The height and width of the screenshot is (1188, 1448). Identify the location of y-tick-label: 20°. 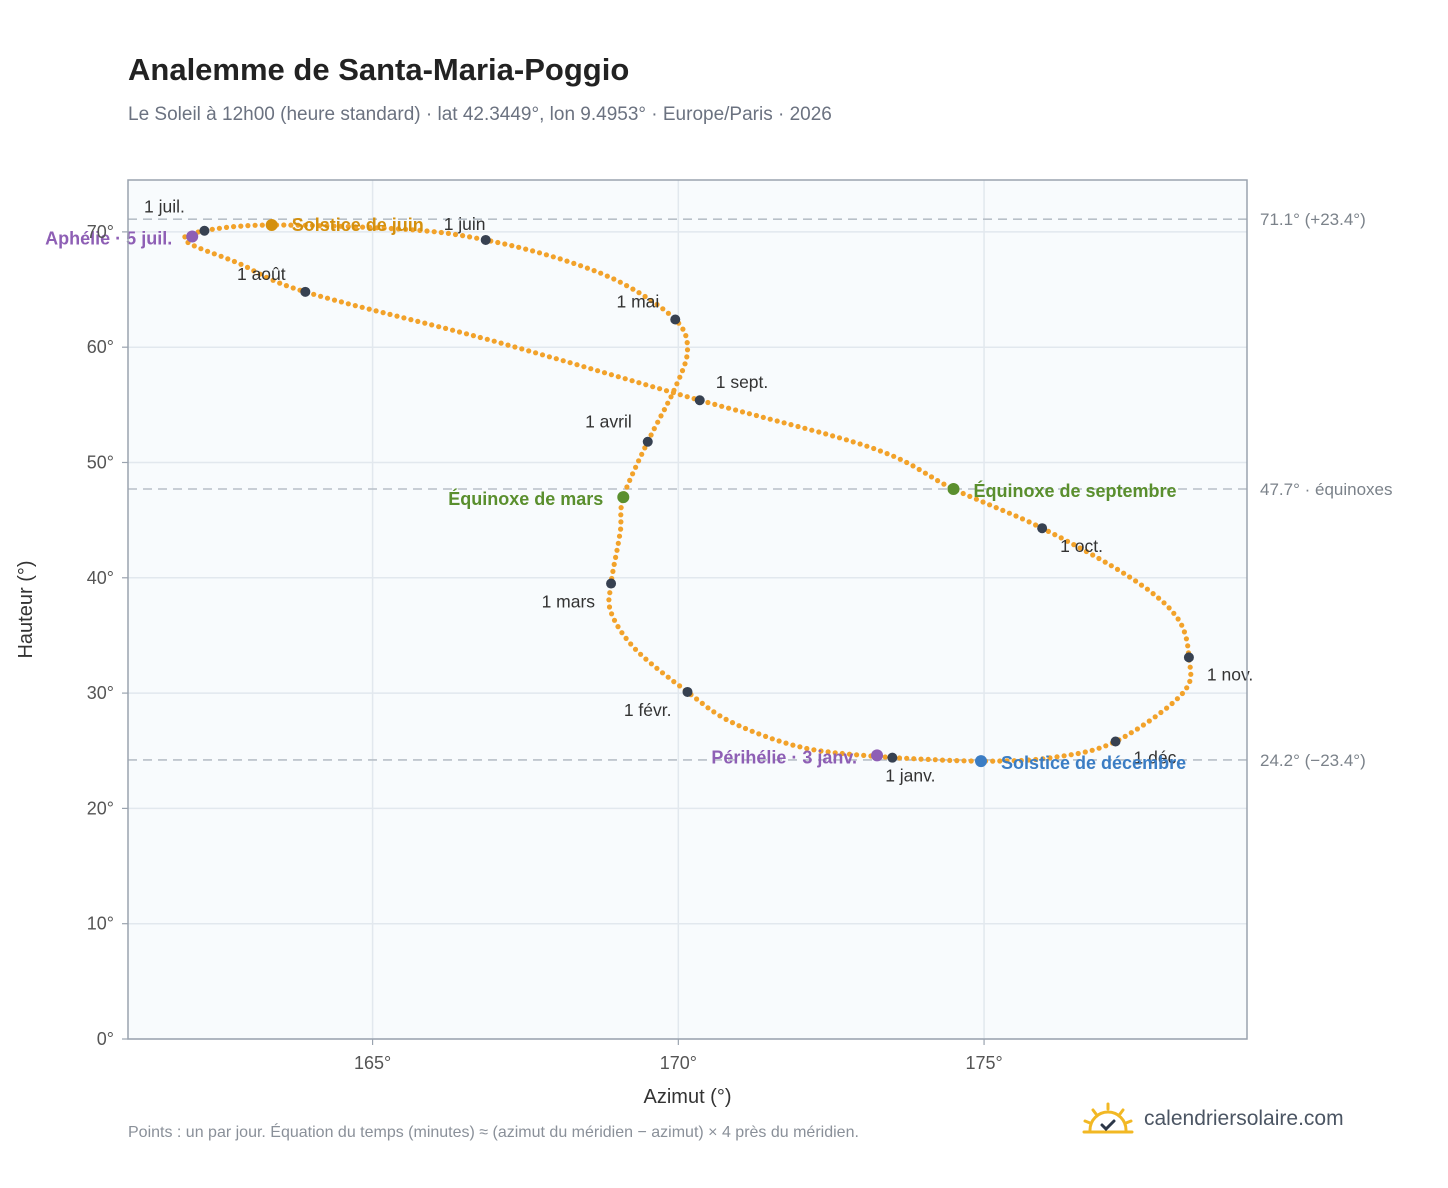
(100, 808).